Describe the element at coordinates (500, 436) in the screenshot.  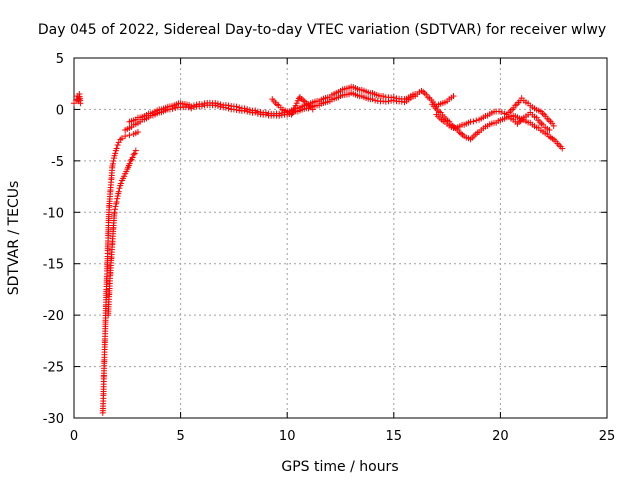
I see `x-tick-label: 20` at that location.